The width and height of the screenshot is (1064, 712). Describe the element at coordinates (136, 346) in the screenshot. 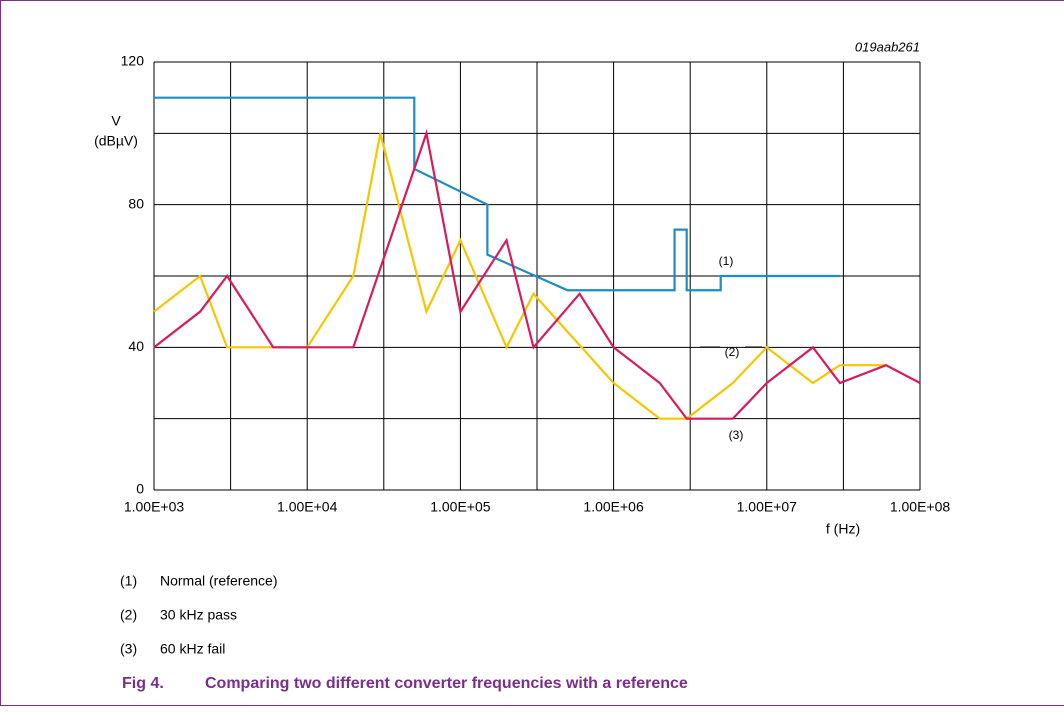

I see `y-tick-label: 40` at that location.